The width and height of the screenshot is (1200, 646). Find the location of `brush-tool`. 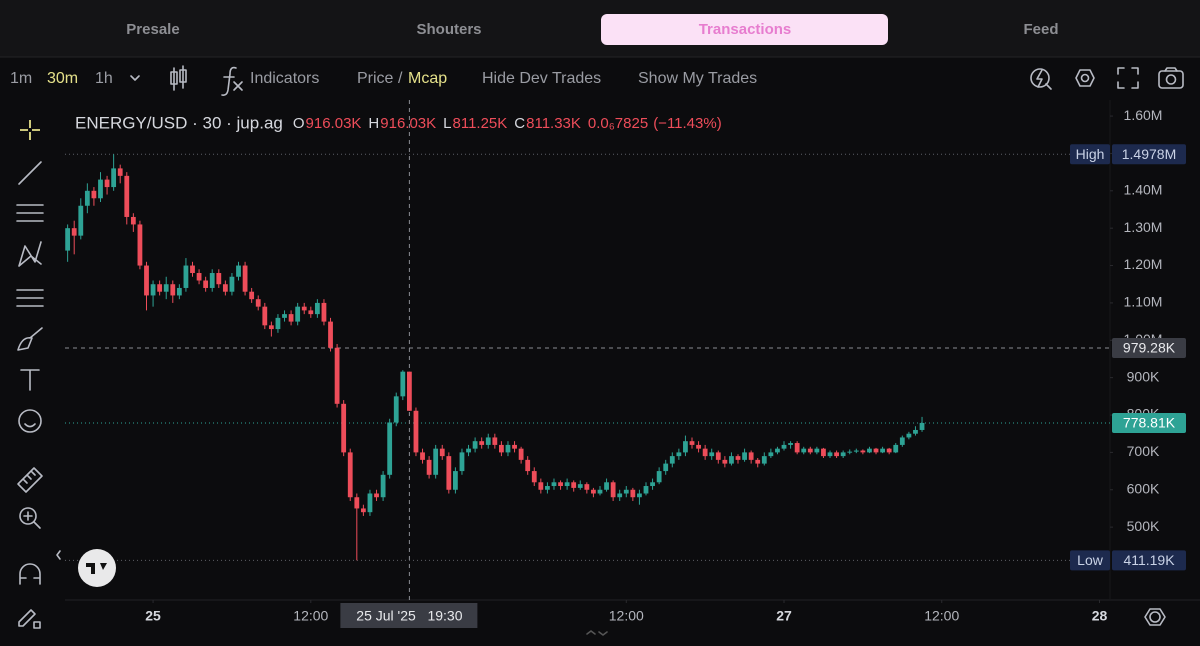

brush-tool is located at coordinates (30, 339).